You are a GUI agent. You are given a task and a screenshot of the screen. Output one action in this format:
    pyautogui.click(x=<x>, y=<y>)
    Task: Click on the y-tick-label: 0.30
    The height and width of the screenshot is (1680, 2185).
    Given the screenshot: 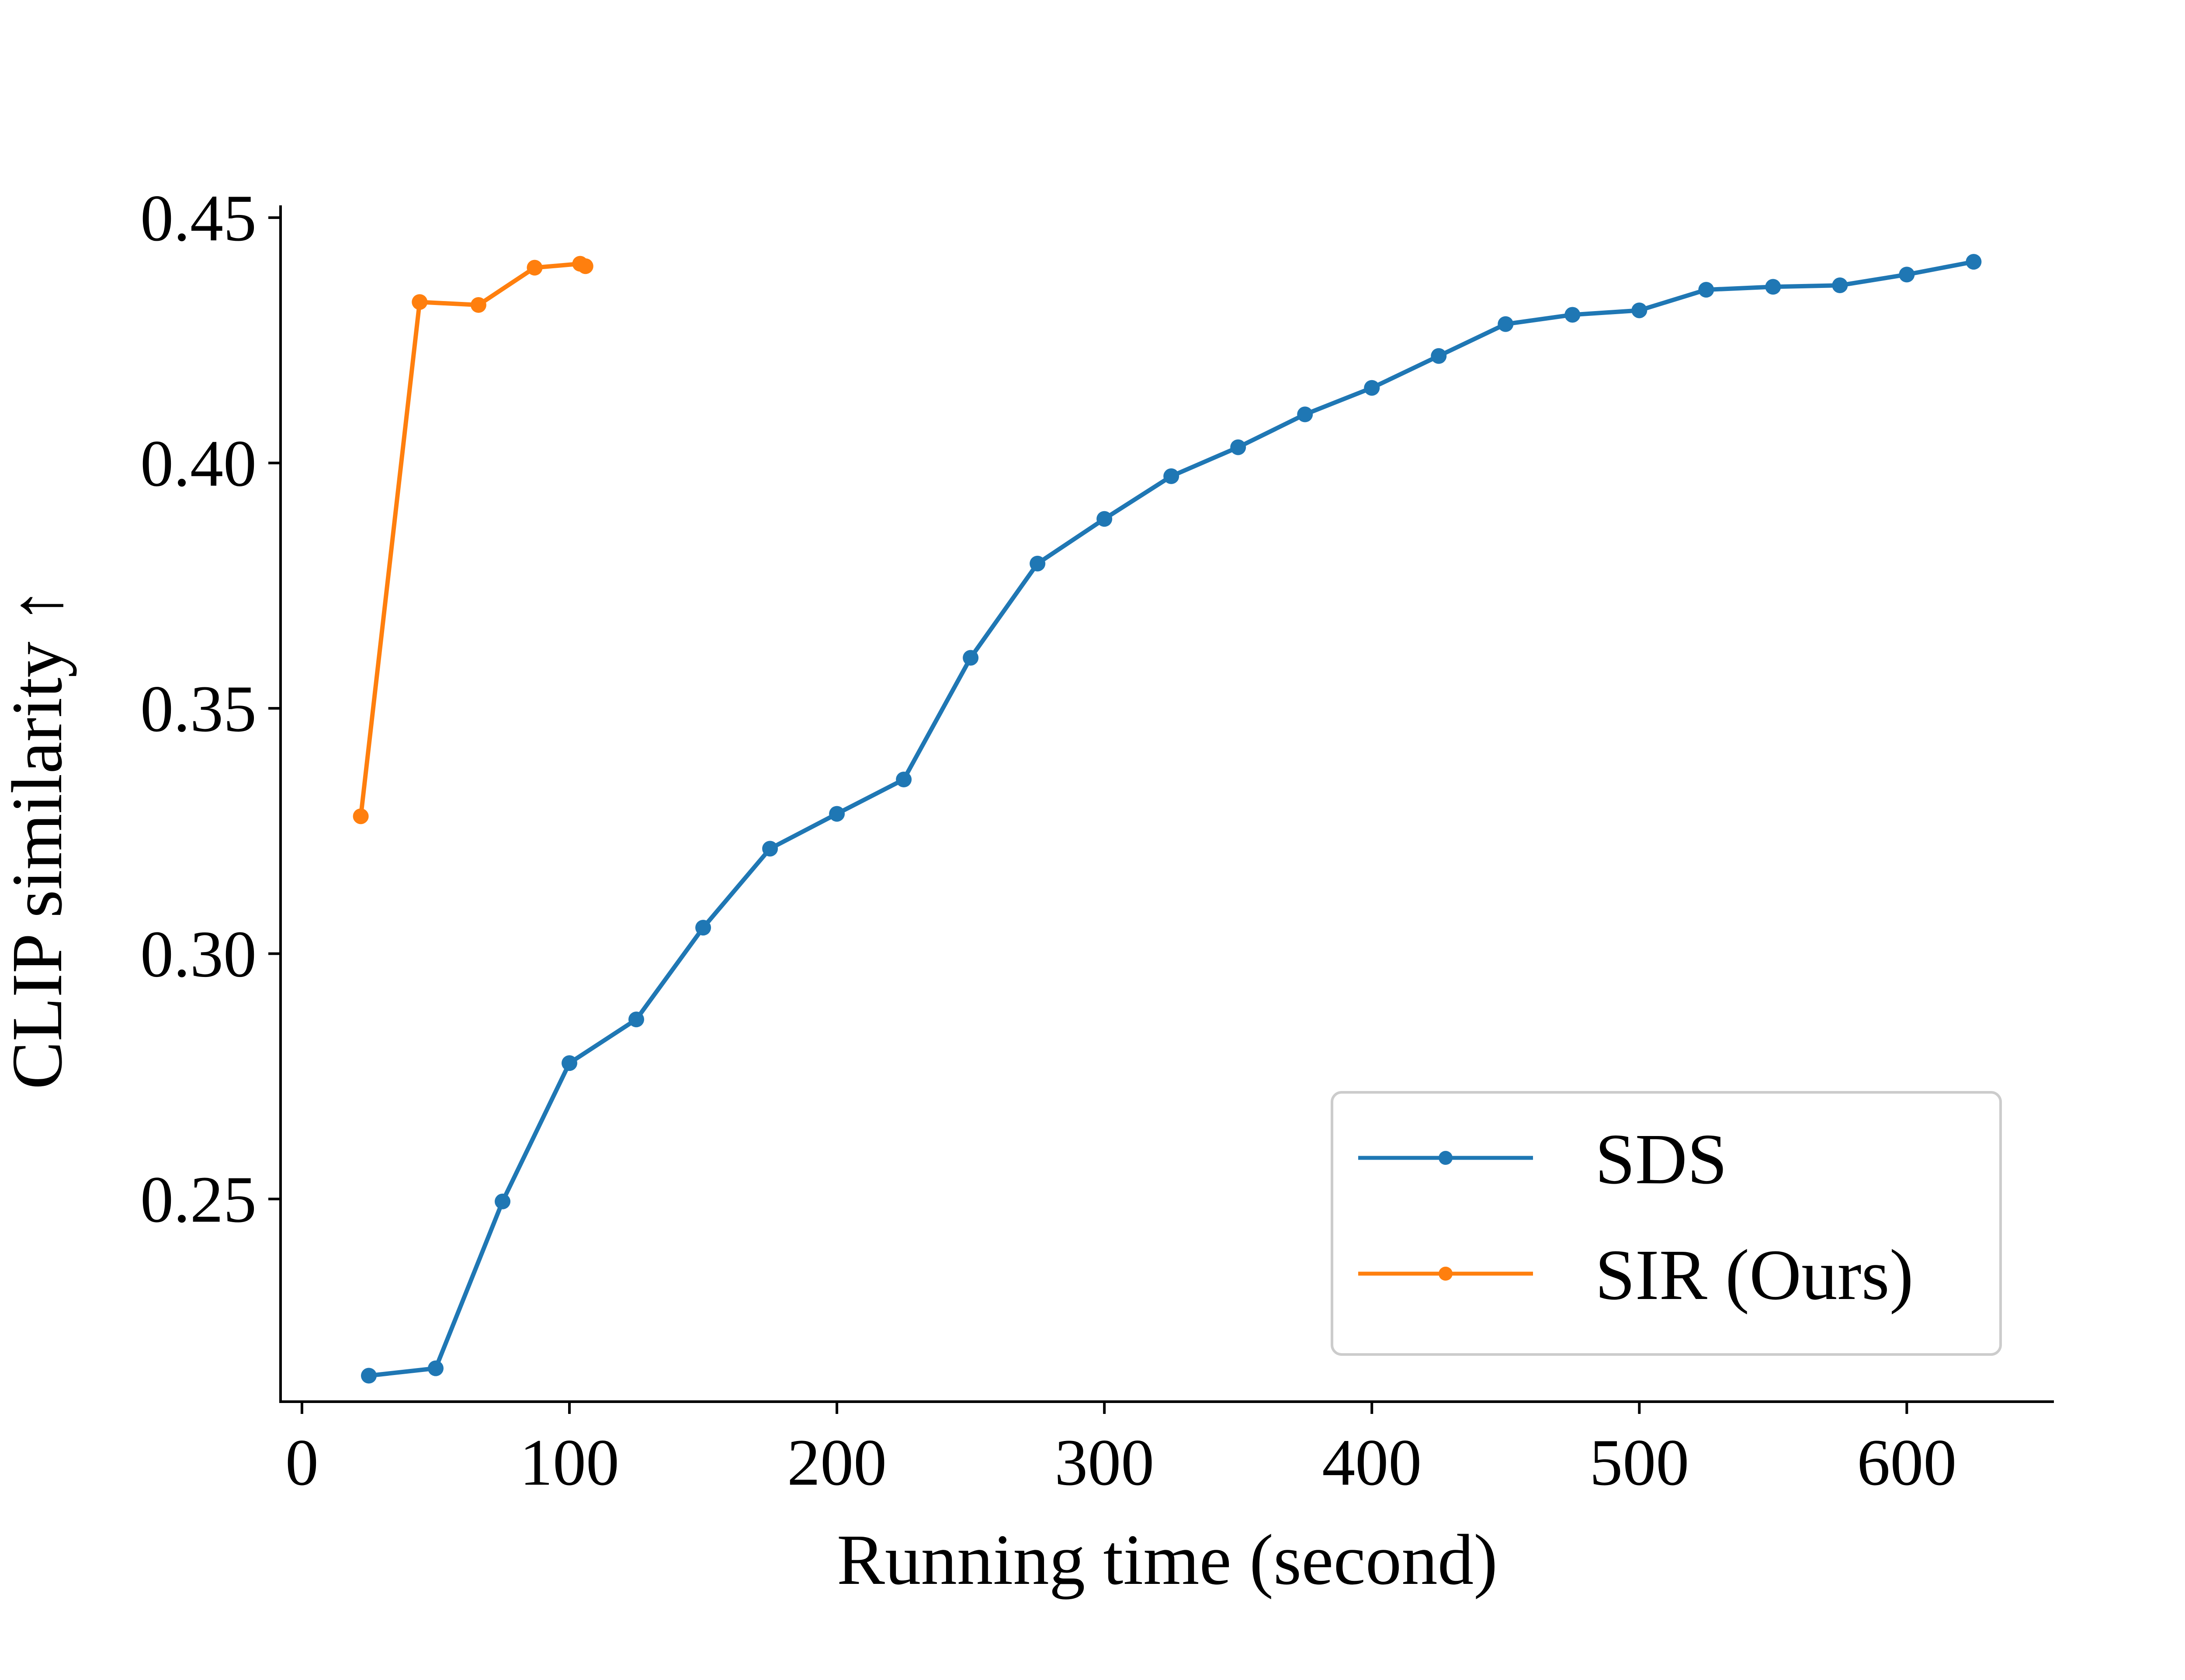 What is the action you would take?
    pyautogui.click(x=199, y=955)
    